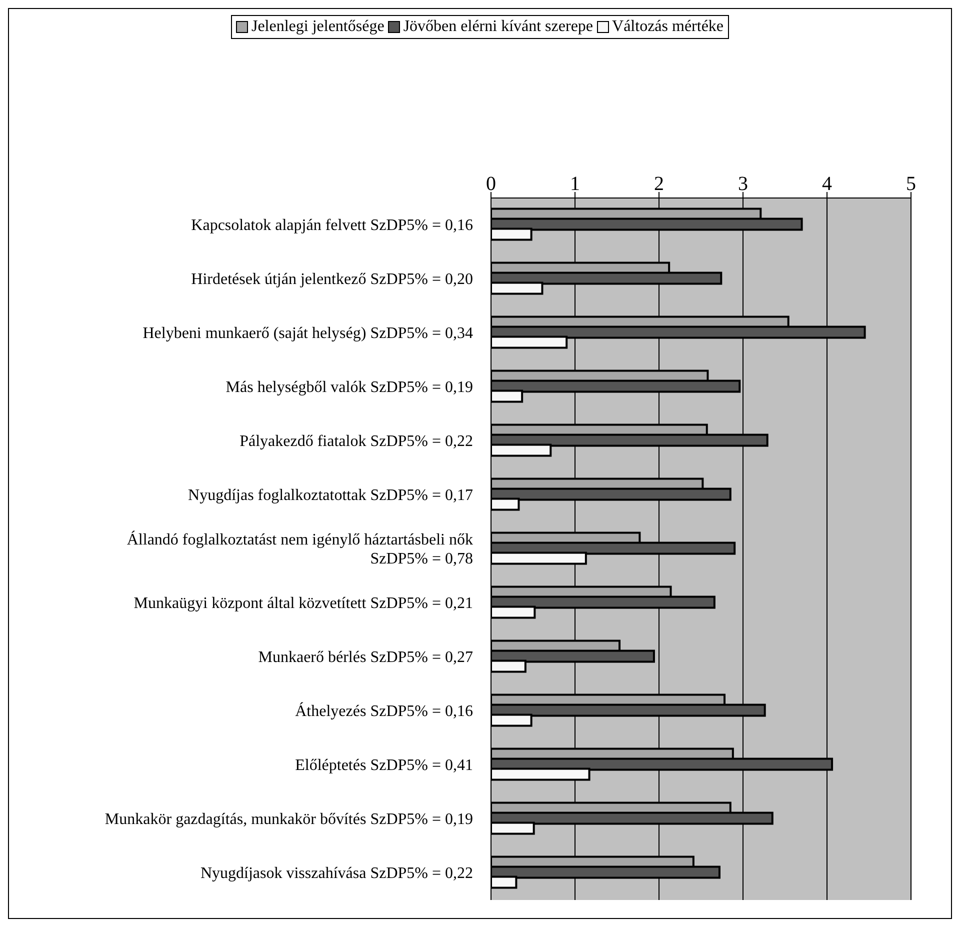 The image size is (960, 927). What do you see at coordinates (575, 184) in the screenshot?
I see `x-tick-label: 1` at bounding box center [575, 184].